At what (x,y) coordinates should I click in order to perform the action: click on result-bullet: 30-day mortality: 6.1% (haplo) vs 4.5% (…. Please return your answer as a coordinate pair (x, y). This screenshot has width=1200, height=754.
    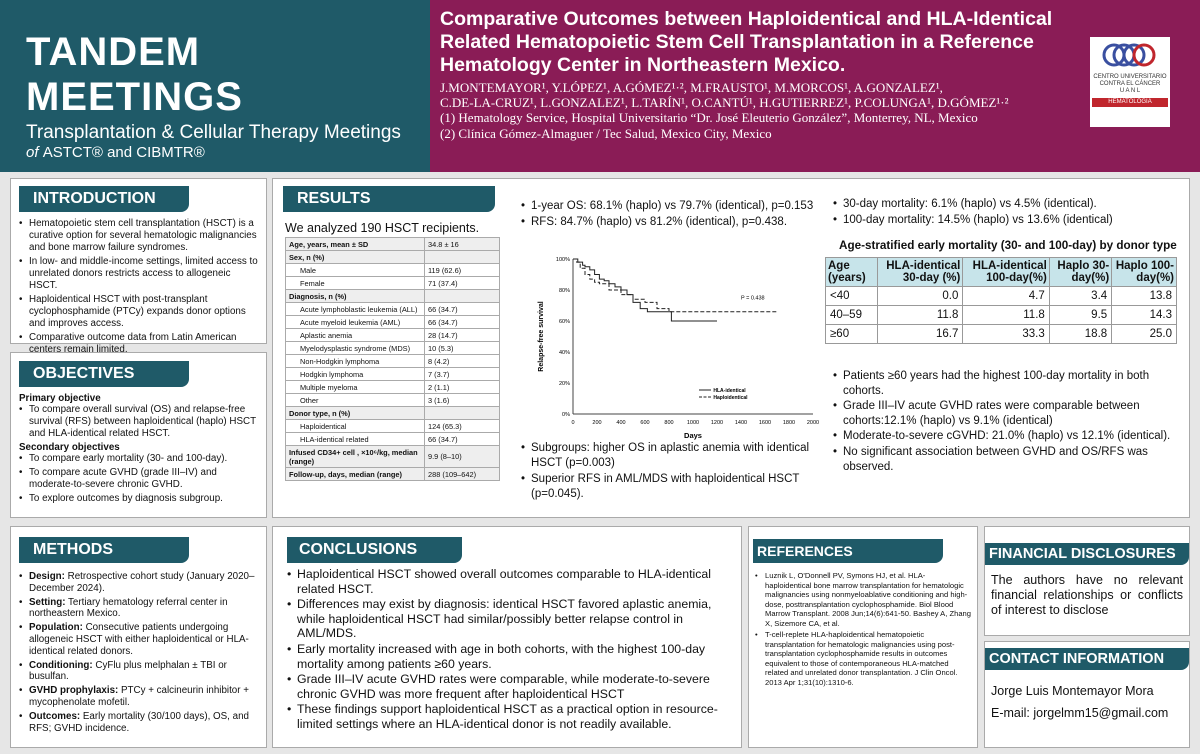
    Looking at the image, I should click on (1008, 204).